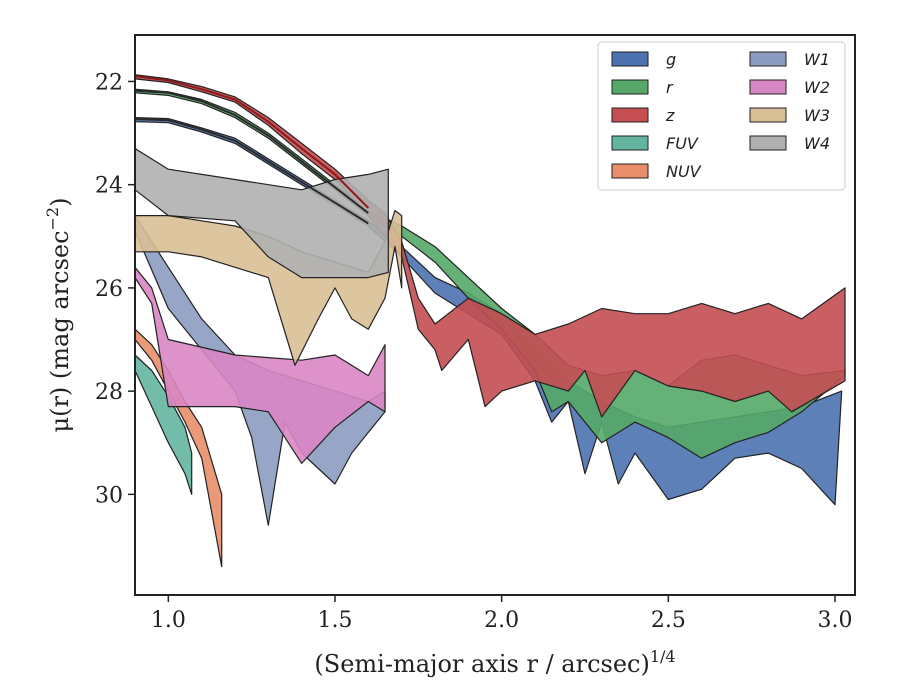 The image size is (900, 700). Describe the element at coordinates (252, 171) in the screenshot. I see `profile-line-g` at that location.